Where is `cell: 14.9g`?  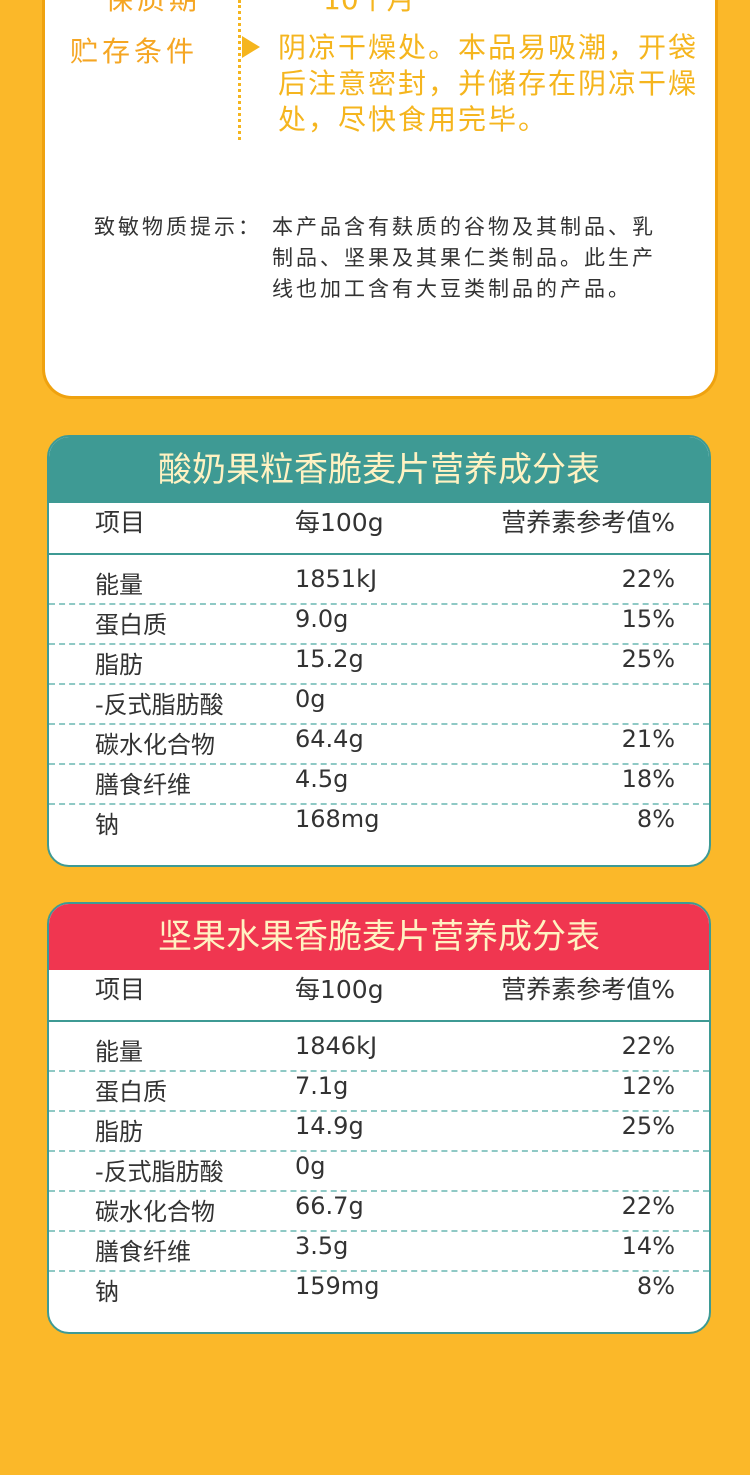 cell: 14.9g is located at coordinates (329, 1126).